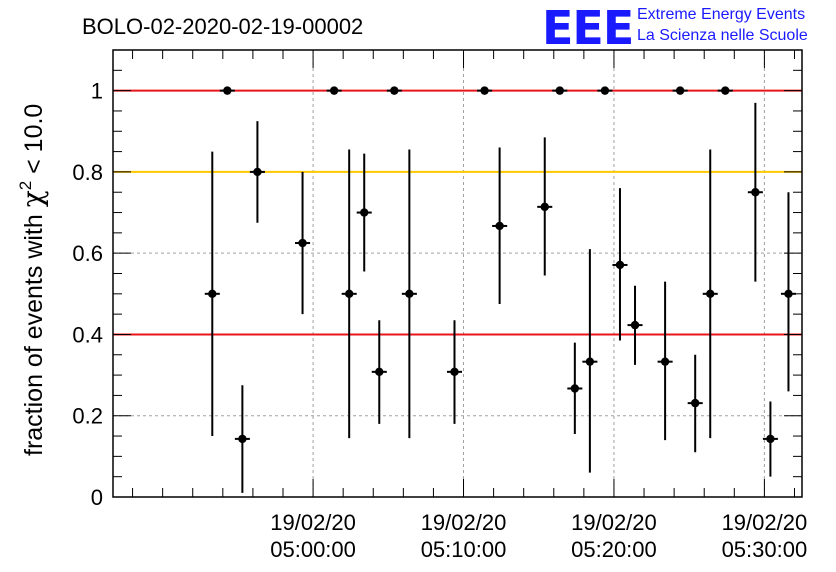 The image size is (836, 572). What do you see at coordinates (32, 198) in the screenshot?
I see `y-axis-label-symbol: χ` at bounding box center [32, 198].